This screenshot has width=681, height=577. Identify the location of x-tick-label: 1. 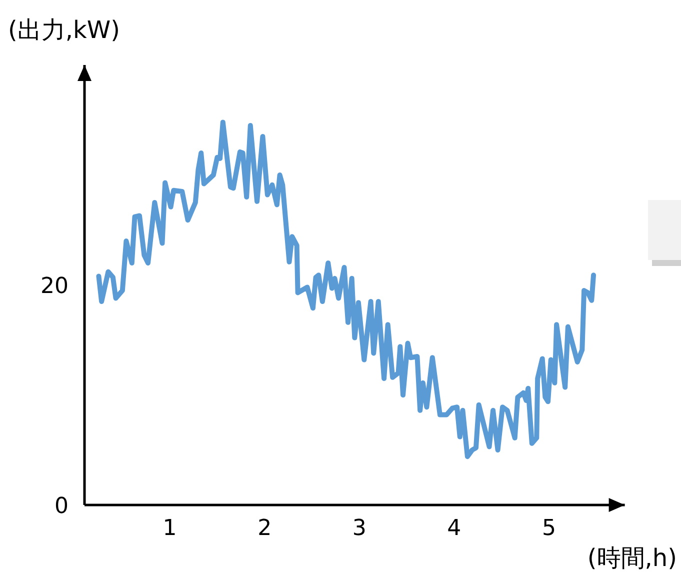
(169, 528).